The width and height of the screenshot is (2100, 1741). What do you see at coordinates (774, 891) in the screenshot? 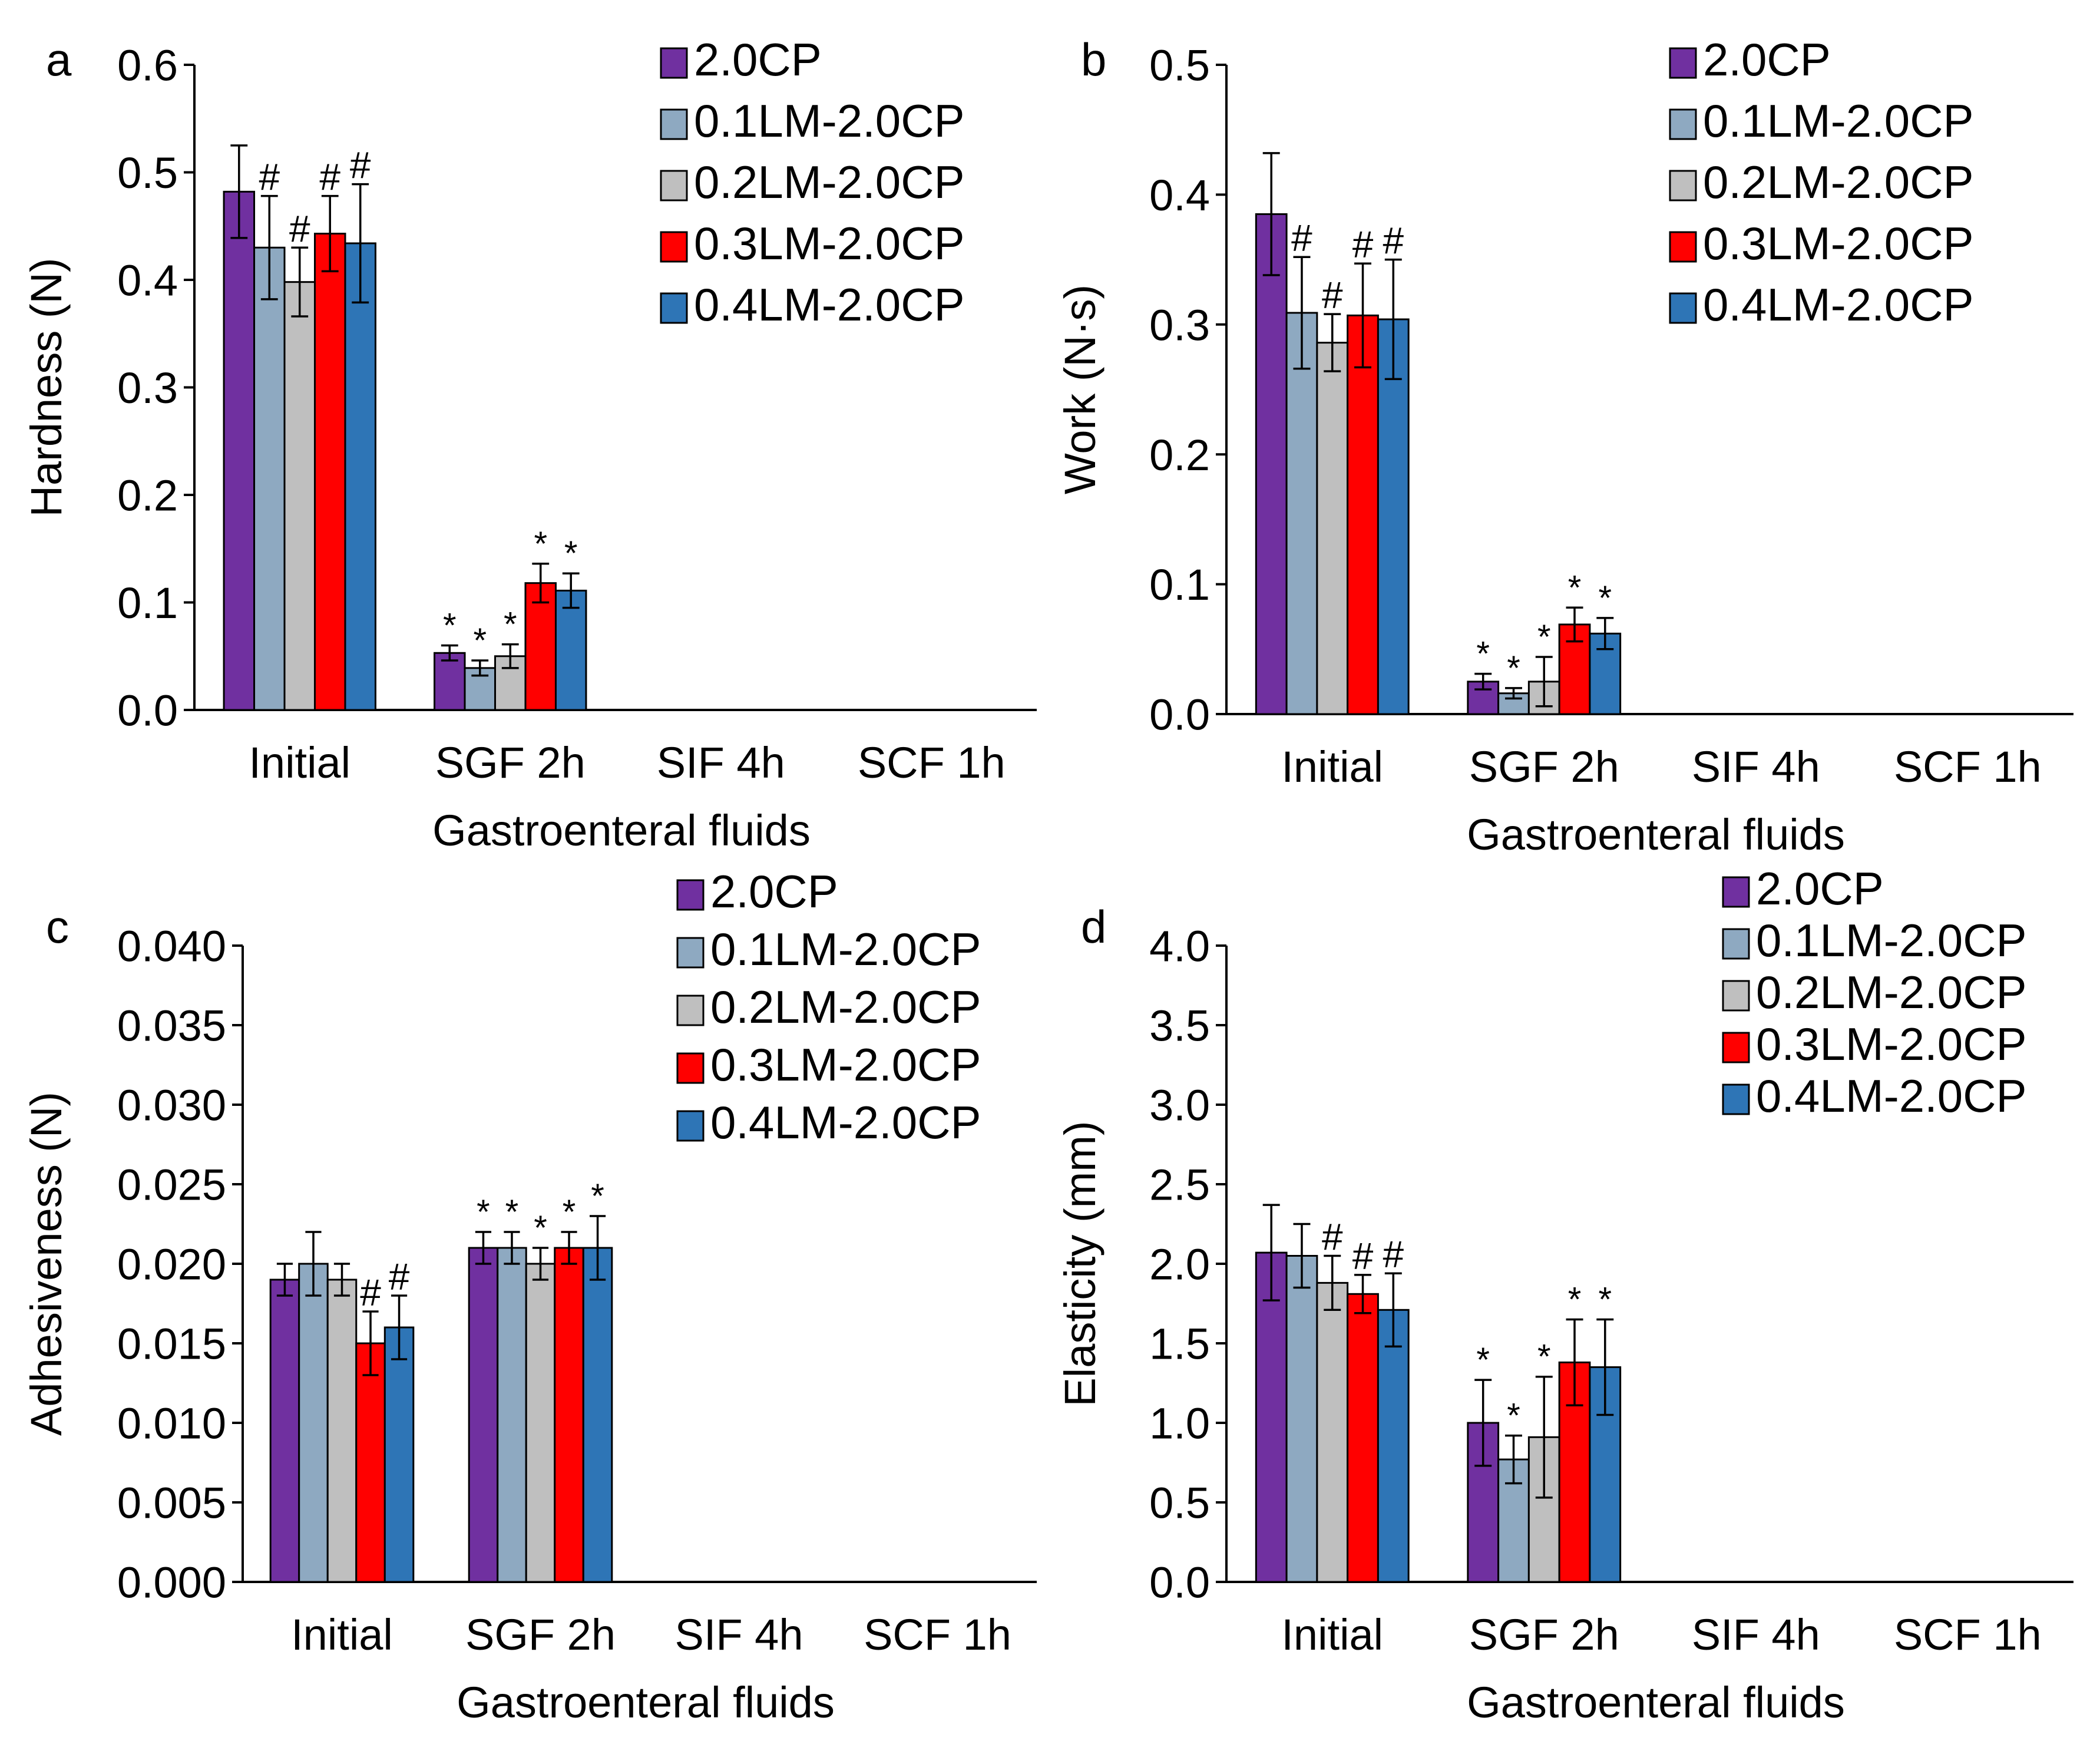
I see `legend-label: 2.0CP` at bounding box center [774, 891].